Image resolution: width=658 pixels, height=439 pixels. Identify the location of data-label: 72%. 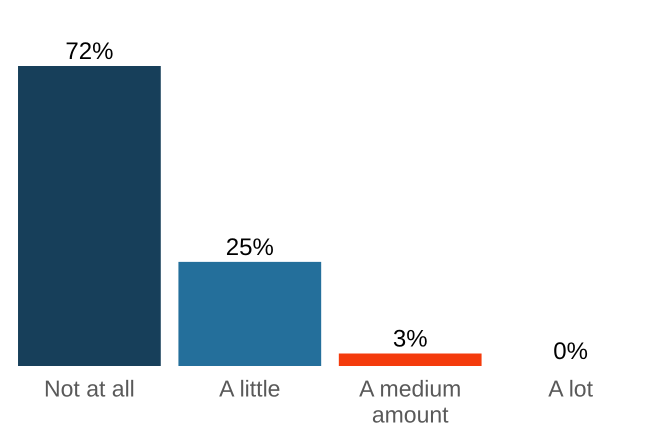
(89, 51).